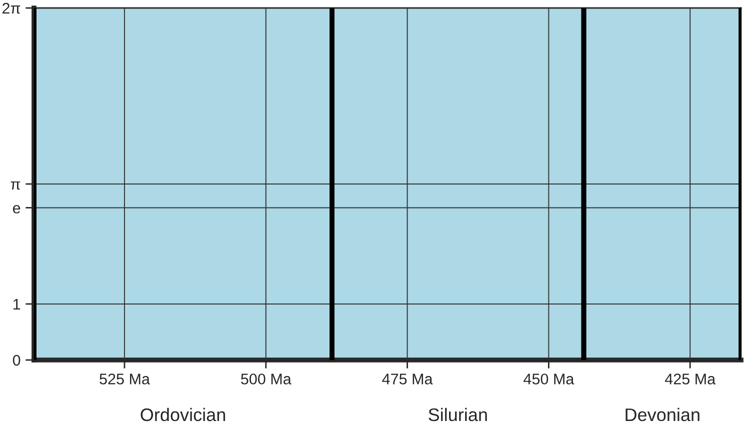 The height and width of the screenshot is (425, 744). I want to click on x-tick-label: 525 Ma, so click(125, 379).